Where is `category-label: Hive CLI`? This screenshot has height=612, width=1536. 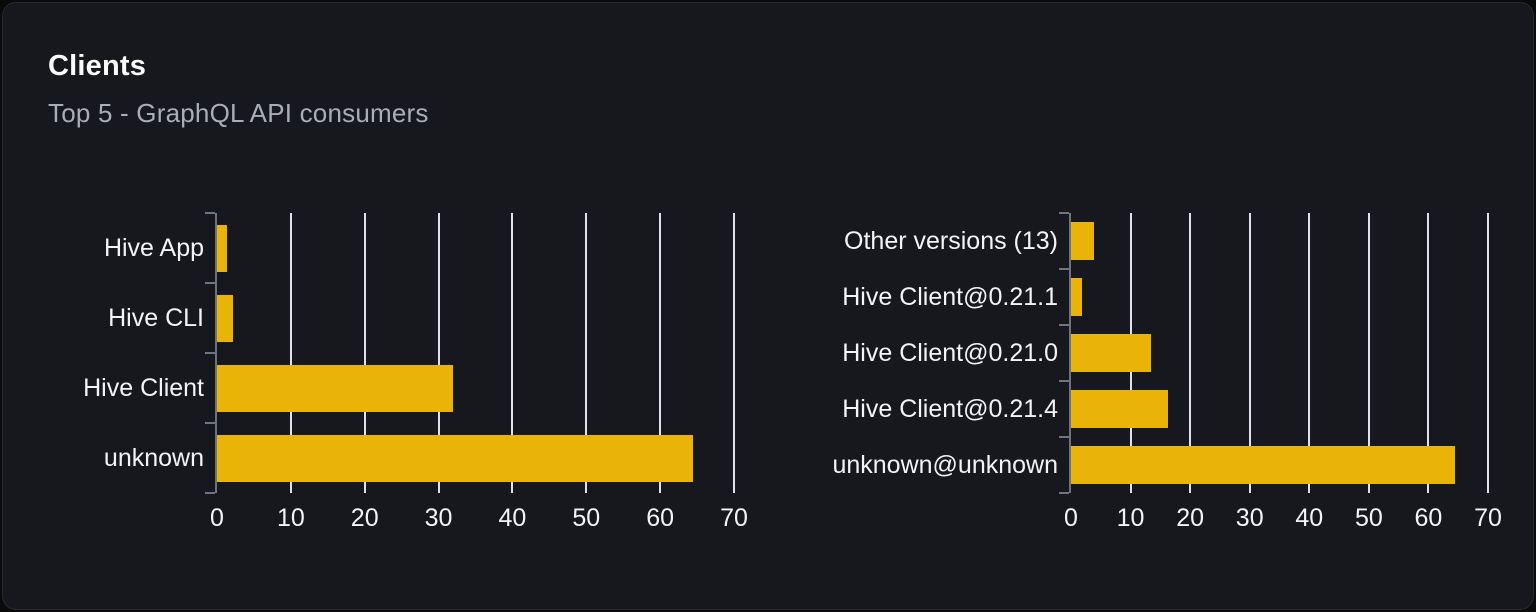 category-label: Hive CLI is located at coordinates (156, 317).